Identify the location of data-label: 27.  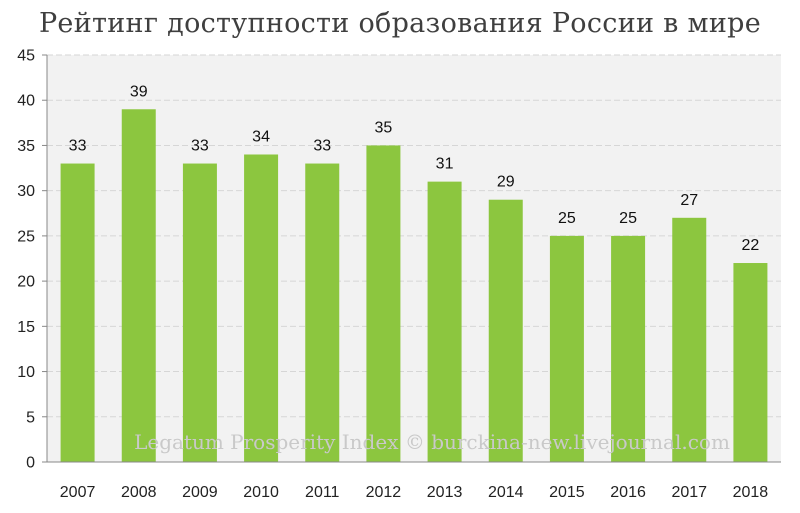
(689, 200).